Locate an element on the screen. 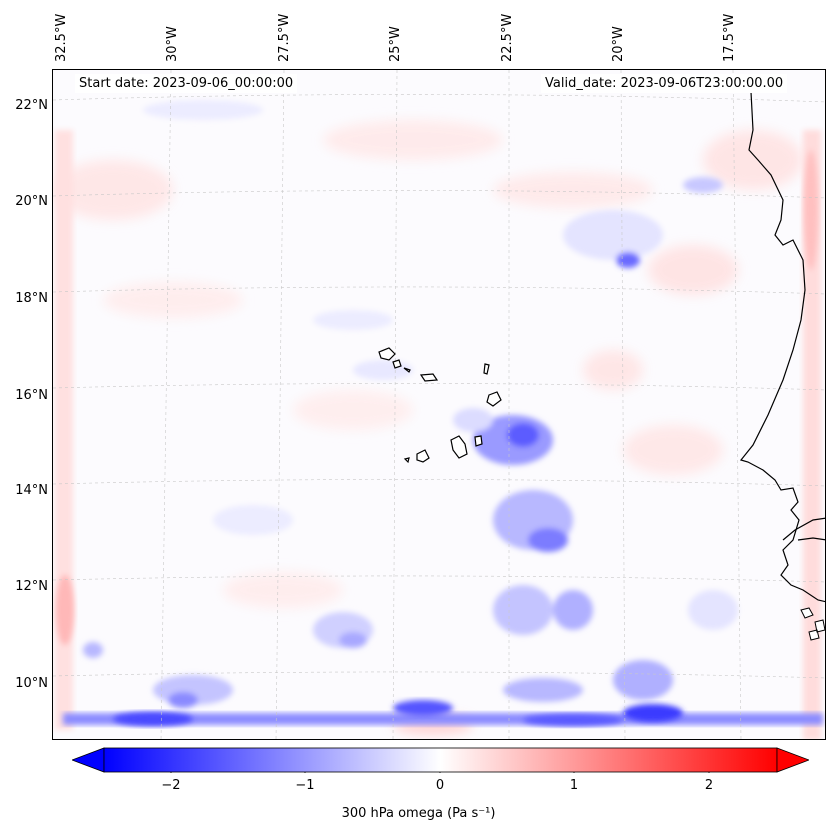 The image size is (837, 839). lon-label-17-5w: 17.5°W is located at coordinates (729, 37).